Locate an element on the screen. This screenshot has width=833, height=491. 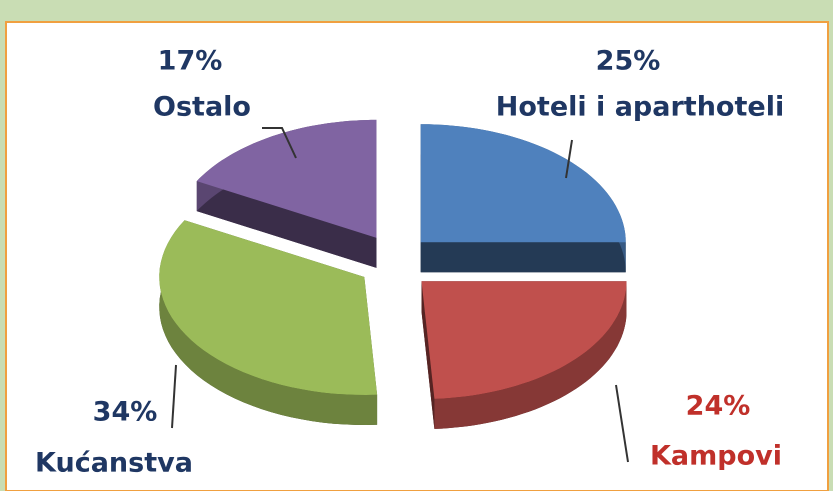
value-label: 25% is located at coordinates (628, 61).